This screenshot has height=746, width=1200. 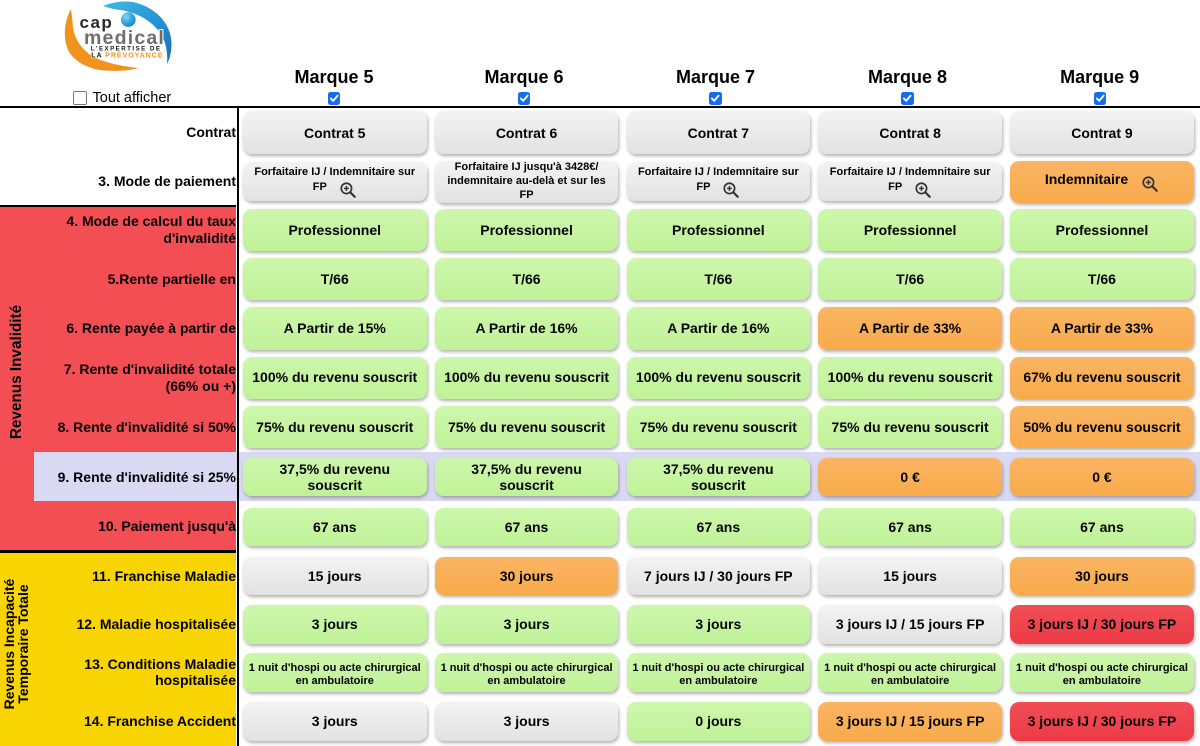 What do you see at coordinates (97, 22) in the screenshot?
I see `svg-text: cap` at bounding box center [97, 22].